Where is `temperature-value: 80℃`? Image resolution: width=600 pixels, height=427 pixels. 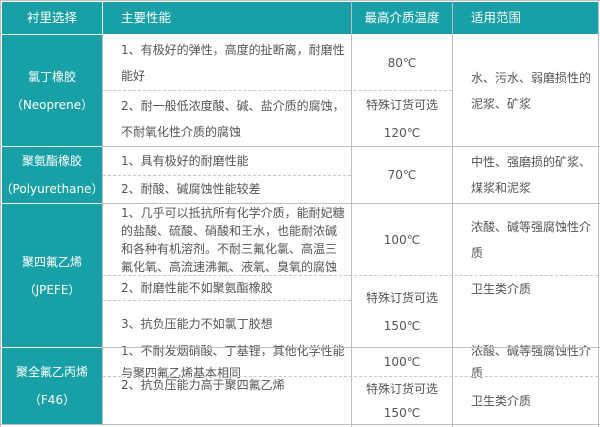 temperature-value: 80℃ is located at coordinates (402, 62).